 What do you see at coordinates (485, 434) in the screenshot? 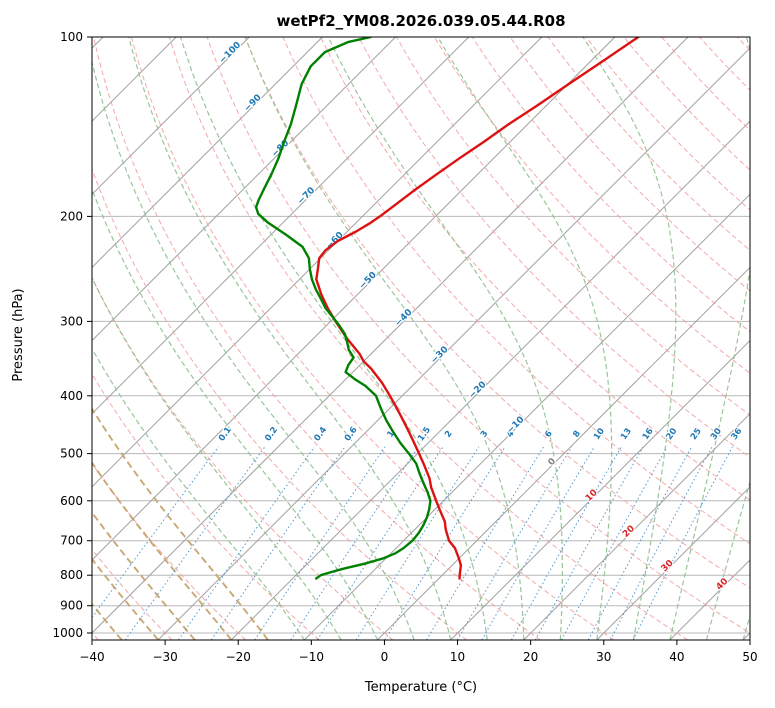
I see `svg-text: 3` at bounding box center [485, 434].